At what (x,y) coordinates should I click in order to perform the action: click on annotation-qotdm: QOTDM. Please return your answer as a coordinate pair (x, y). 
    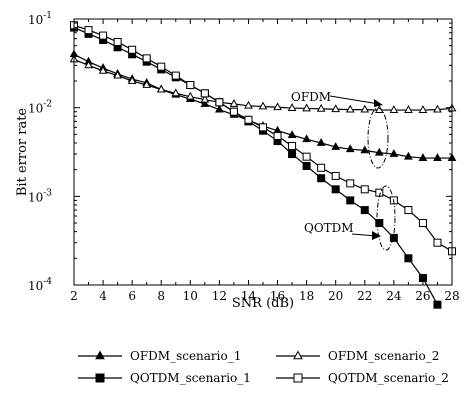
    Looking at the image, I should click on (329, 228).